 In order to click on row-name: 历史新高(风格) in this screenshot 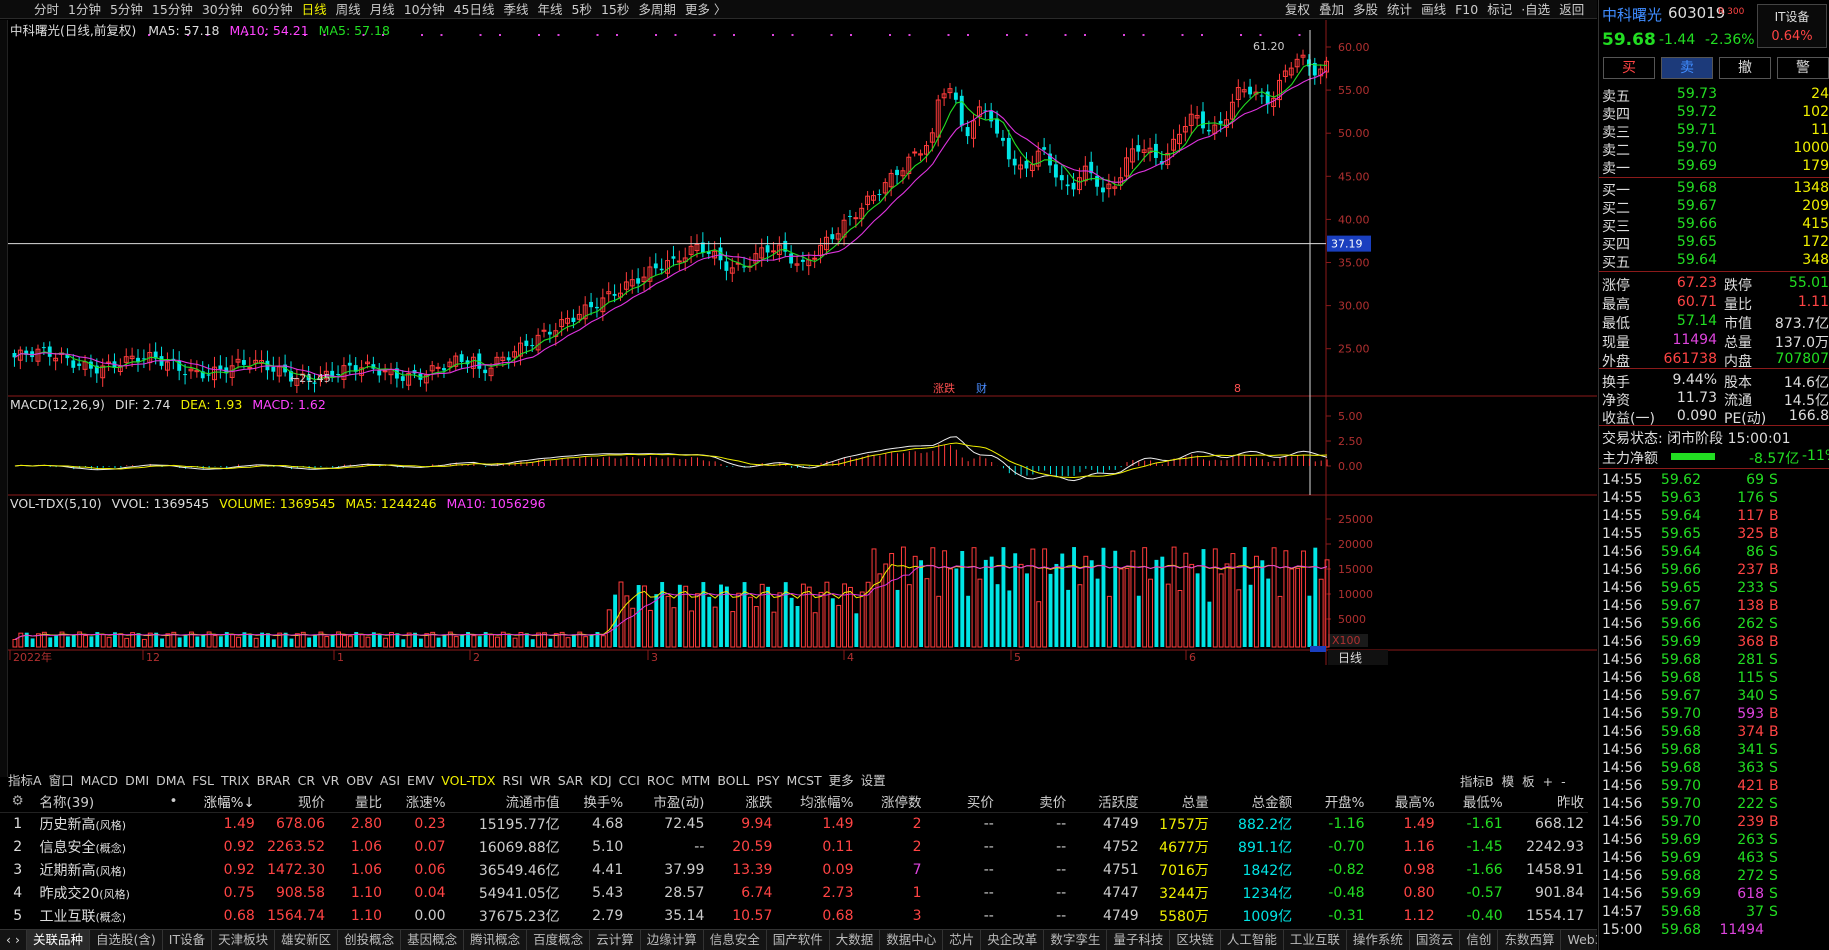, I will do `click(100, 823)`.